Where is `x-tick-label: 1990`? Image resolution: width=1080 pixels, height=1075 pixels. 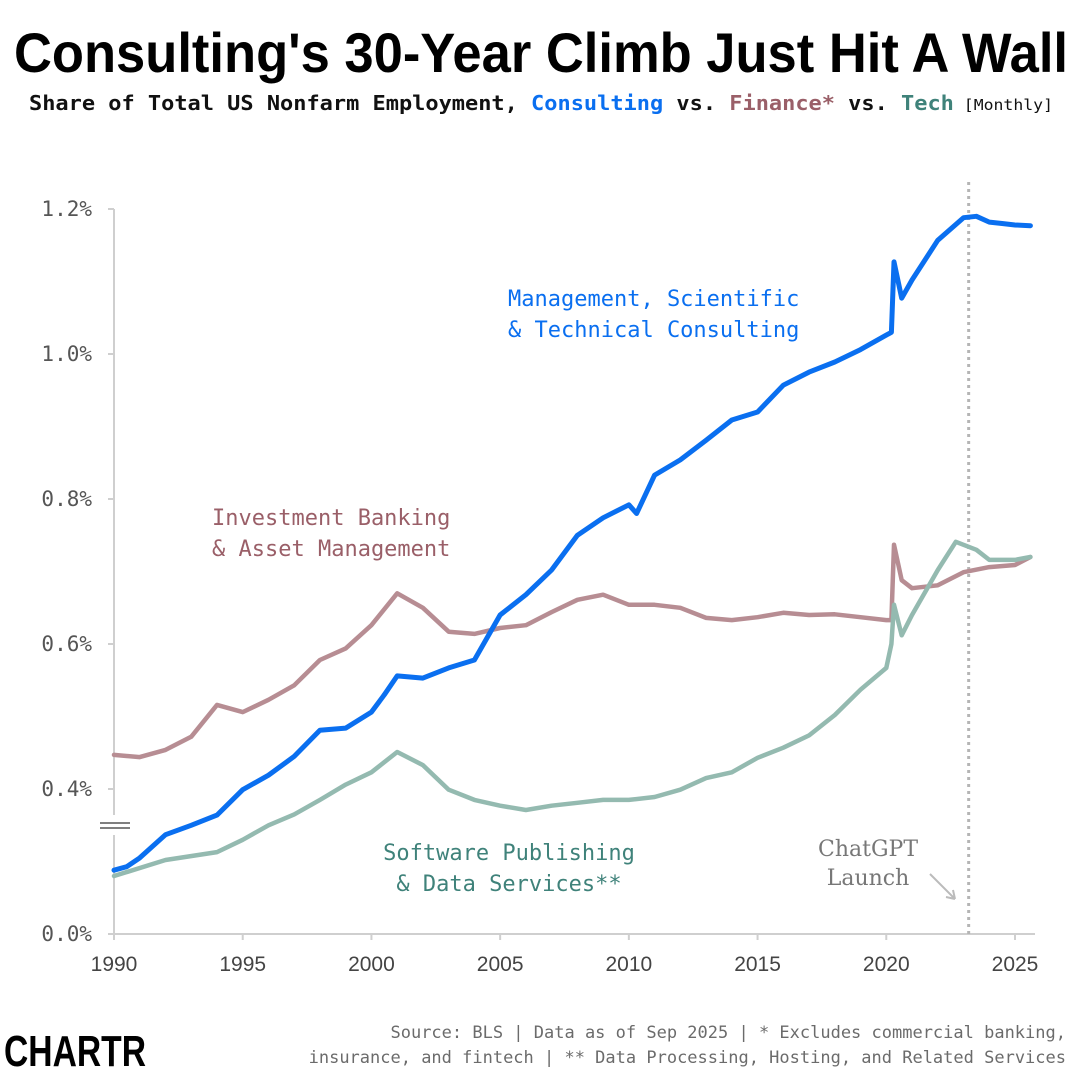
x-tick-label: 1990 is located at coordinates (114, 964).